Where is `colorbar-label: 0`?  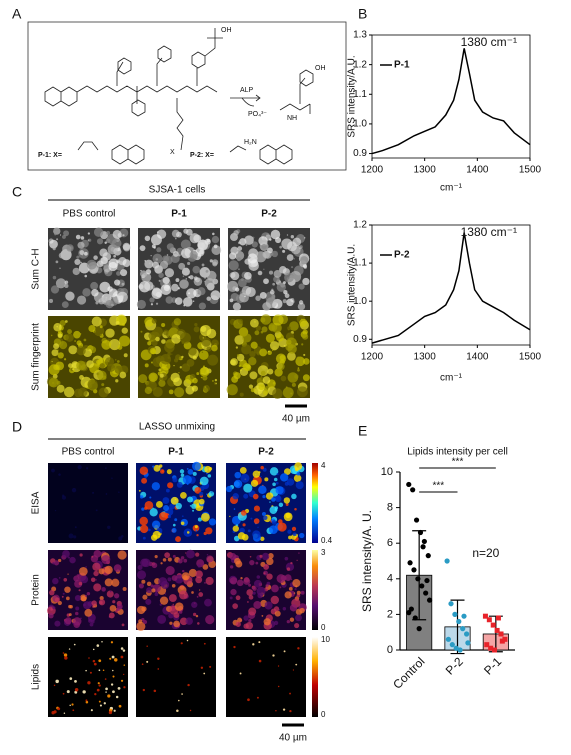
colorbar-label: 0 is located at coordinates (323, 714).